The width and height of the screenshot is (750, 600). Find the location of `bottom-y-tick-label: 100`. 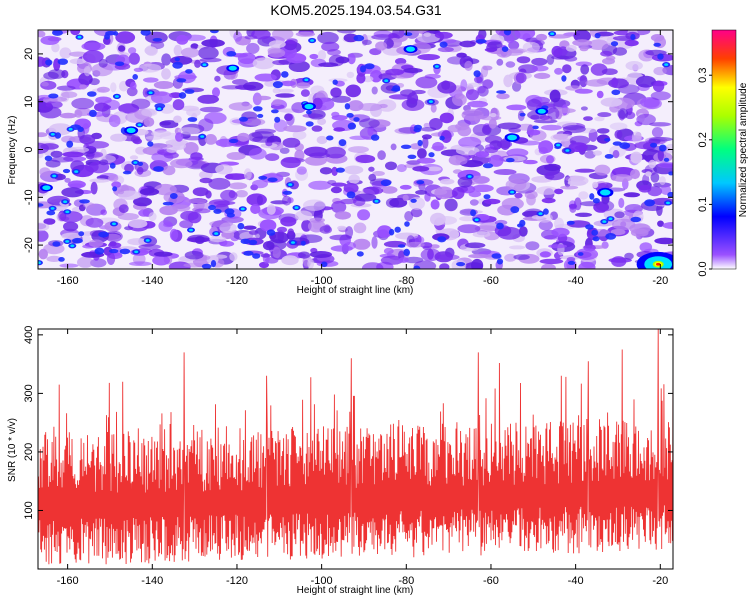

bottom-y-tick-label: 100 is located at coordinates (29, 510).